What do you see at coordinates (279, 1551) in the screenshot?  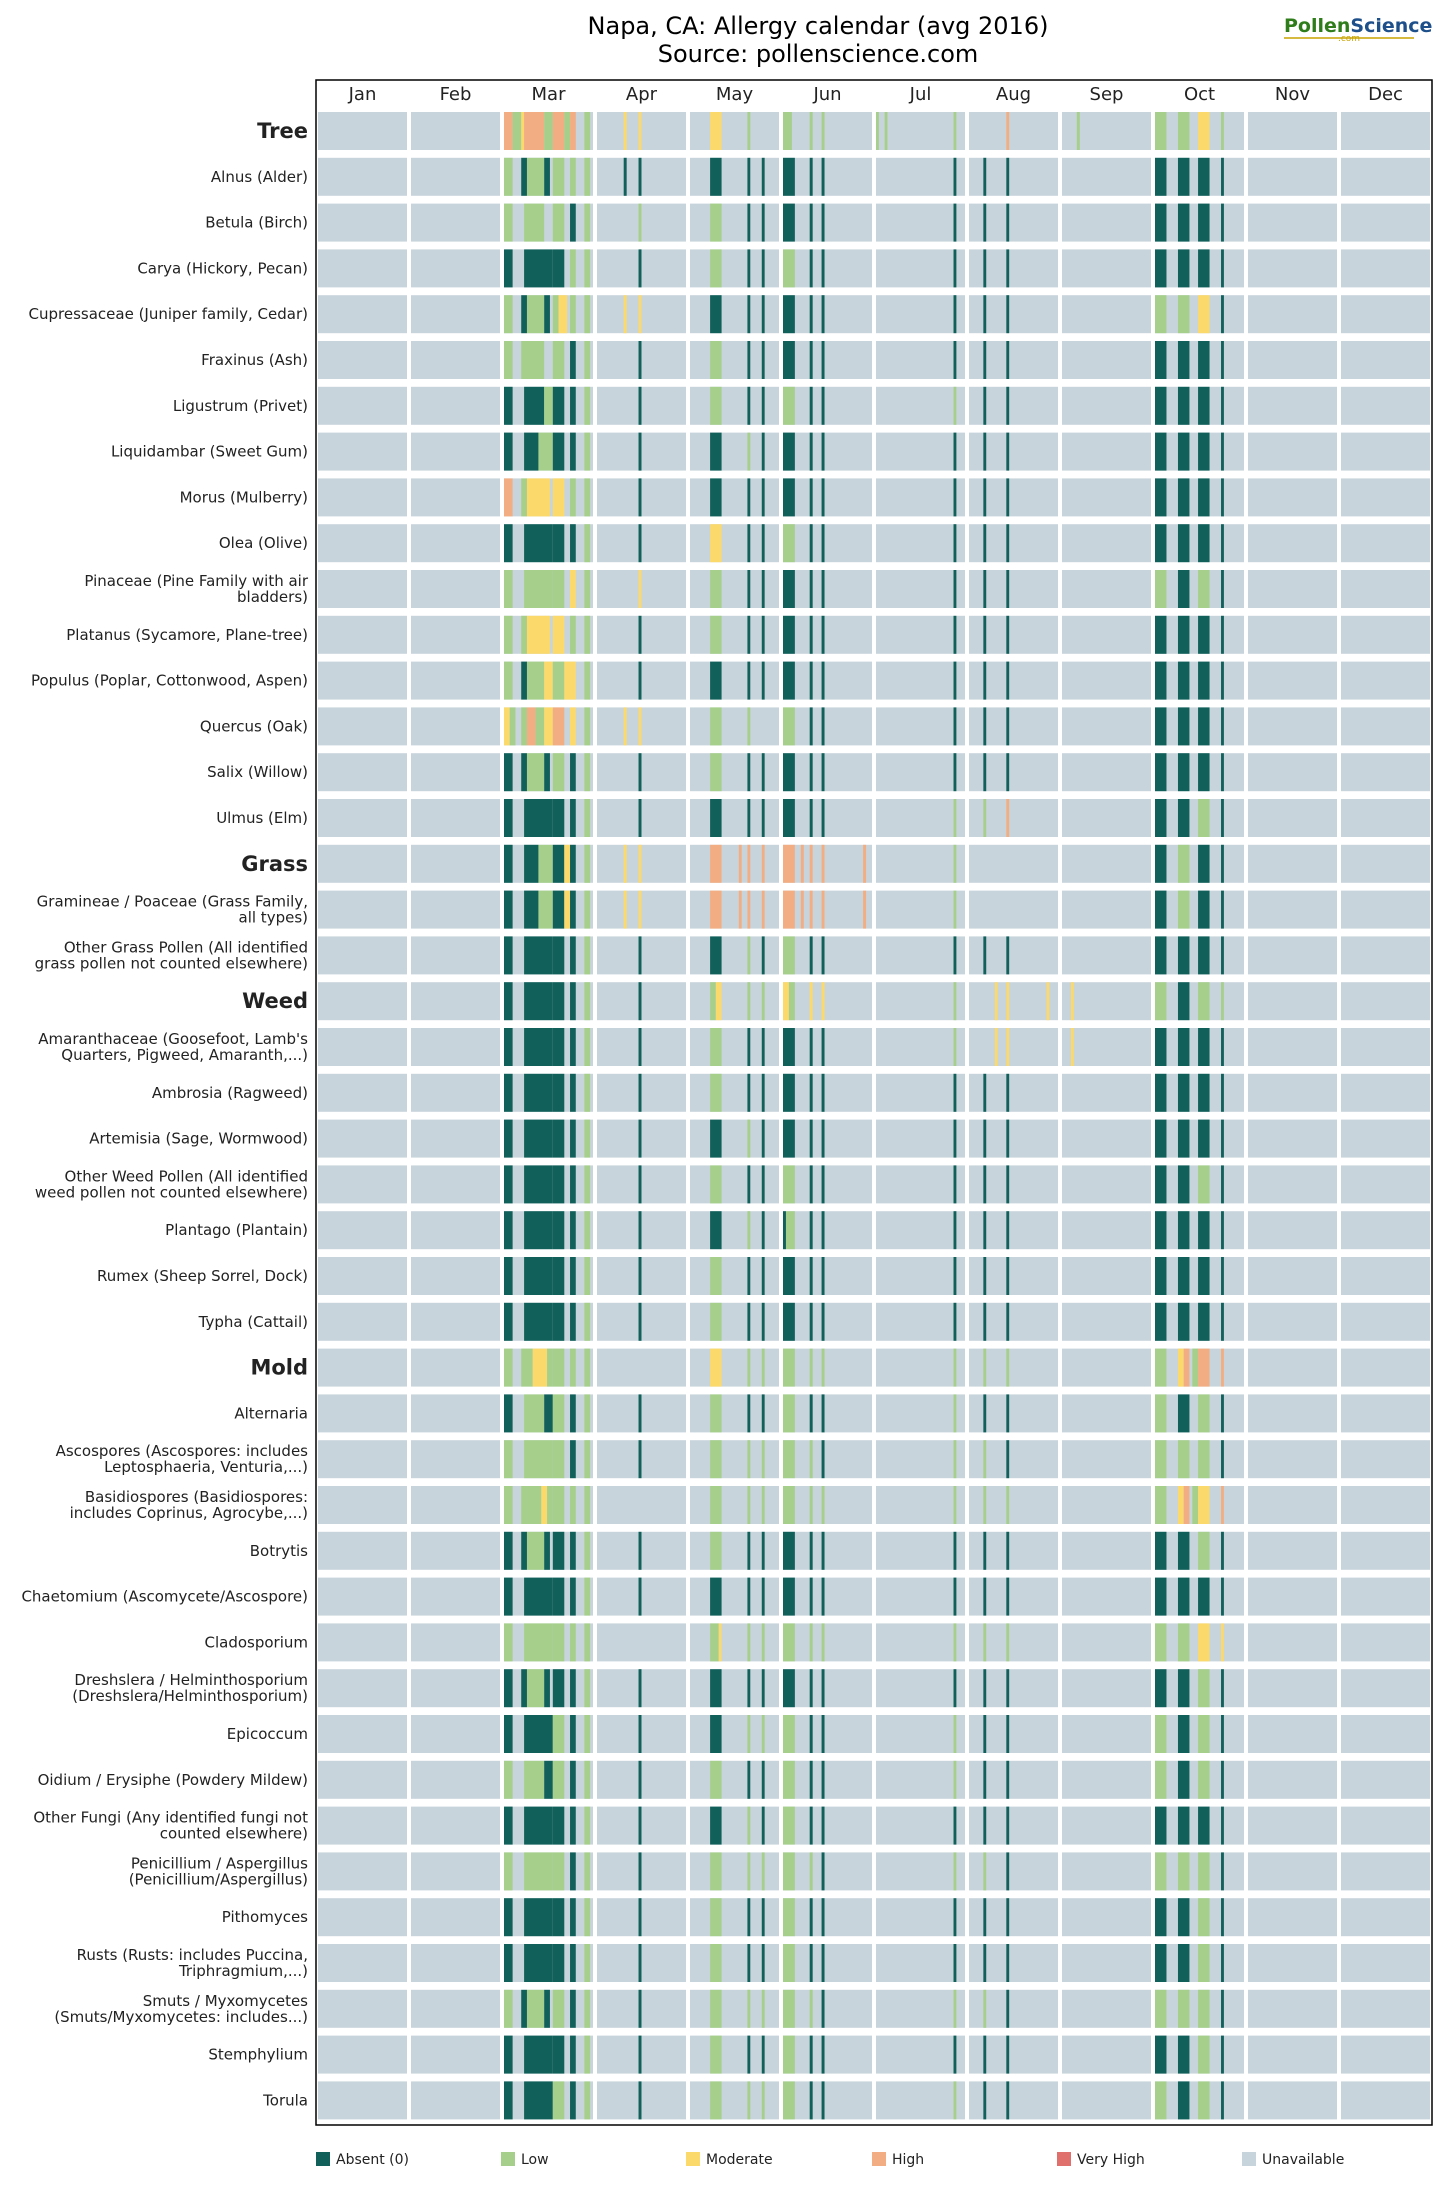 I see `row-label: Botrytis` at bounding box center [279, 1551].